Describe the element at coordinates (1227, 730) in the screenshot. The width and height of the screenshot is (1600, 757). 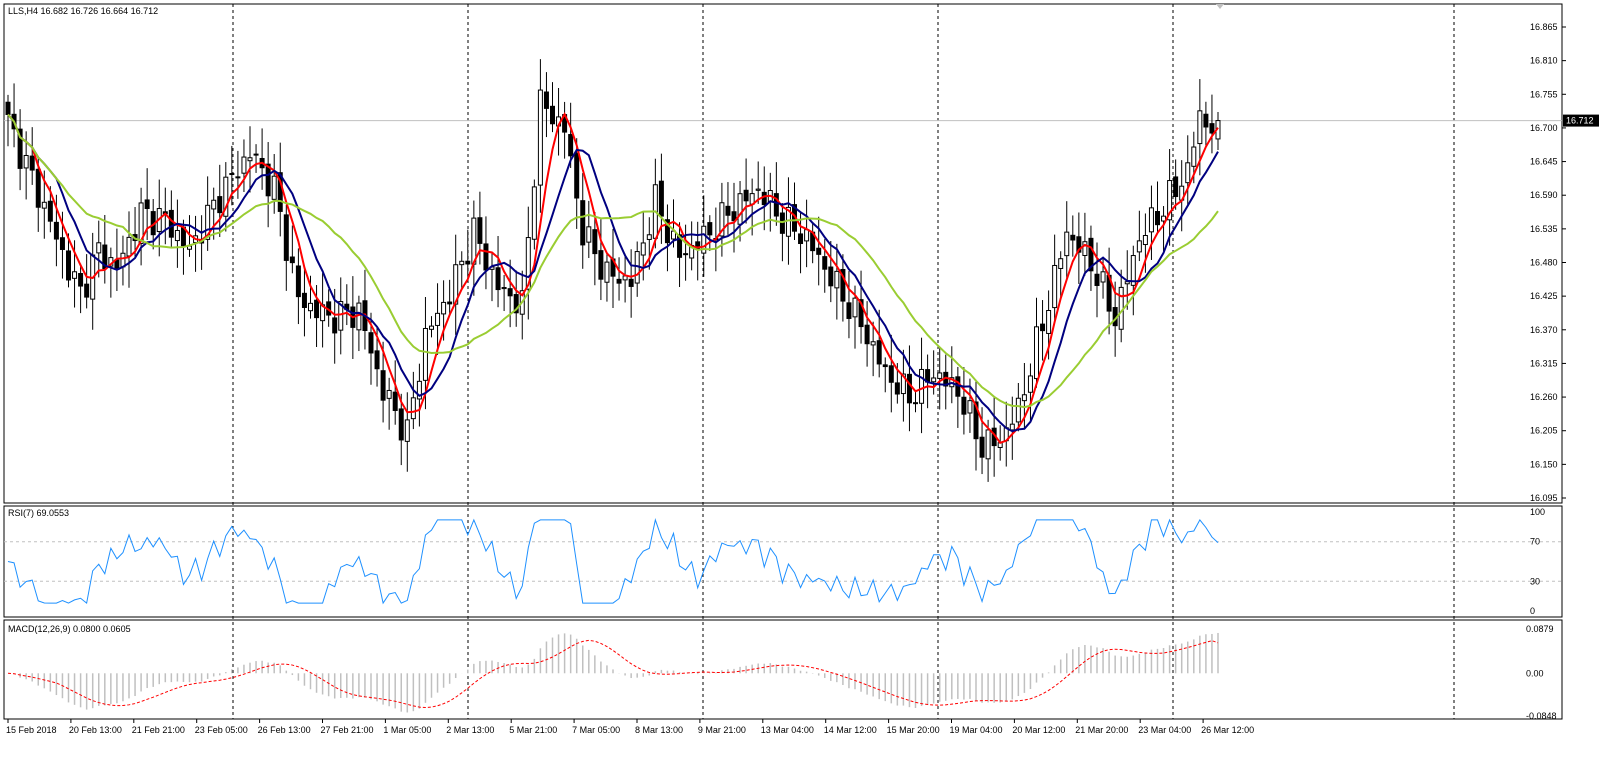
I see `time-tick-label: 26 Mar 12:00` at that location.